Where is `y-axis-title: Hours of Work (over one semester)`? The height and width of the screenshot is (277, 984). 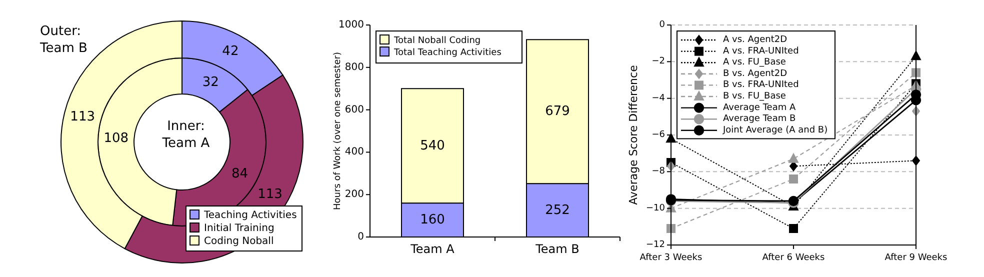 y-axis-title: Hours of Work (over one semester) is located at coordinates (338, 131).